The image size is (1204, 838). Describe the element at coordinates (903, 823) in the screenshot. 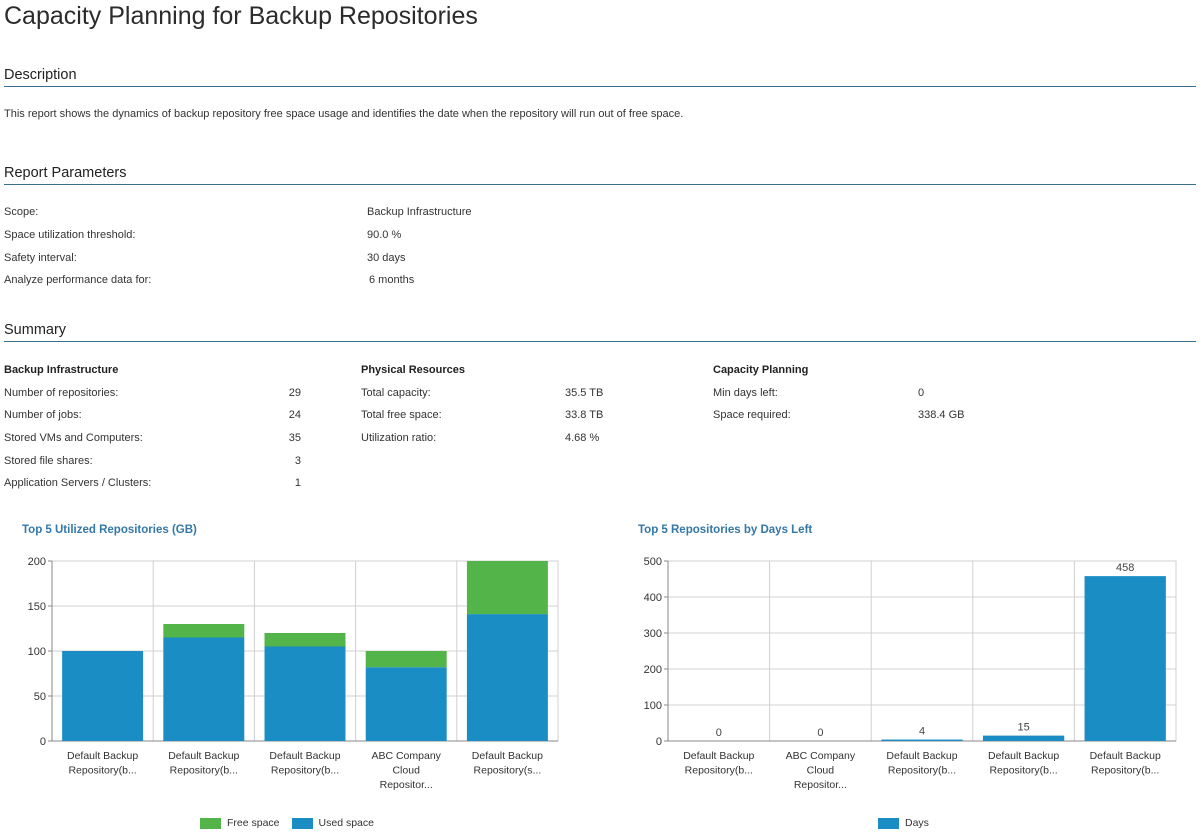

I see `legend-item-days: Days` at that location.